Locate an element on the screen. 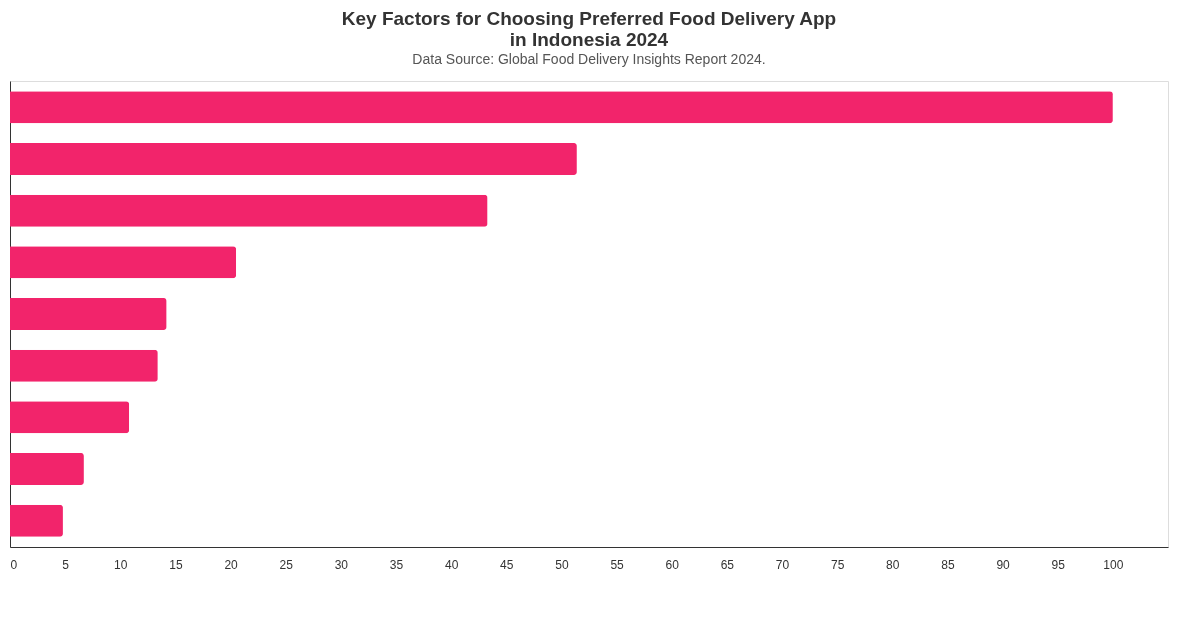 This screenshot has width=1200, height=628. x-tick-label: 10 is located at coordinates (121, 564).